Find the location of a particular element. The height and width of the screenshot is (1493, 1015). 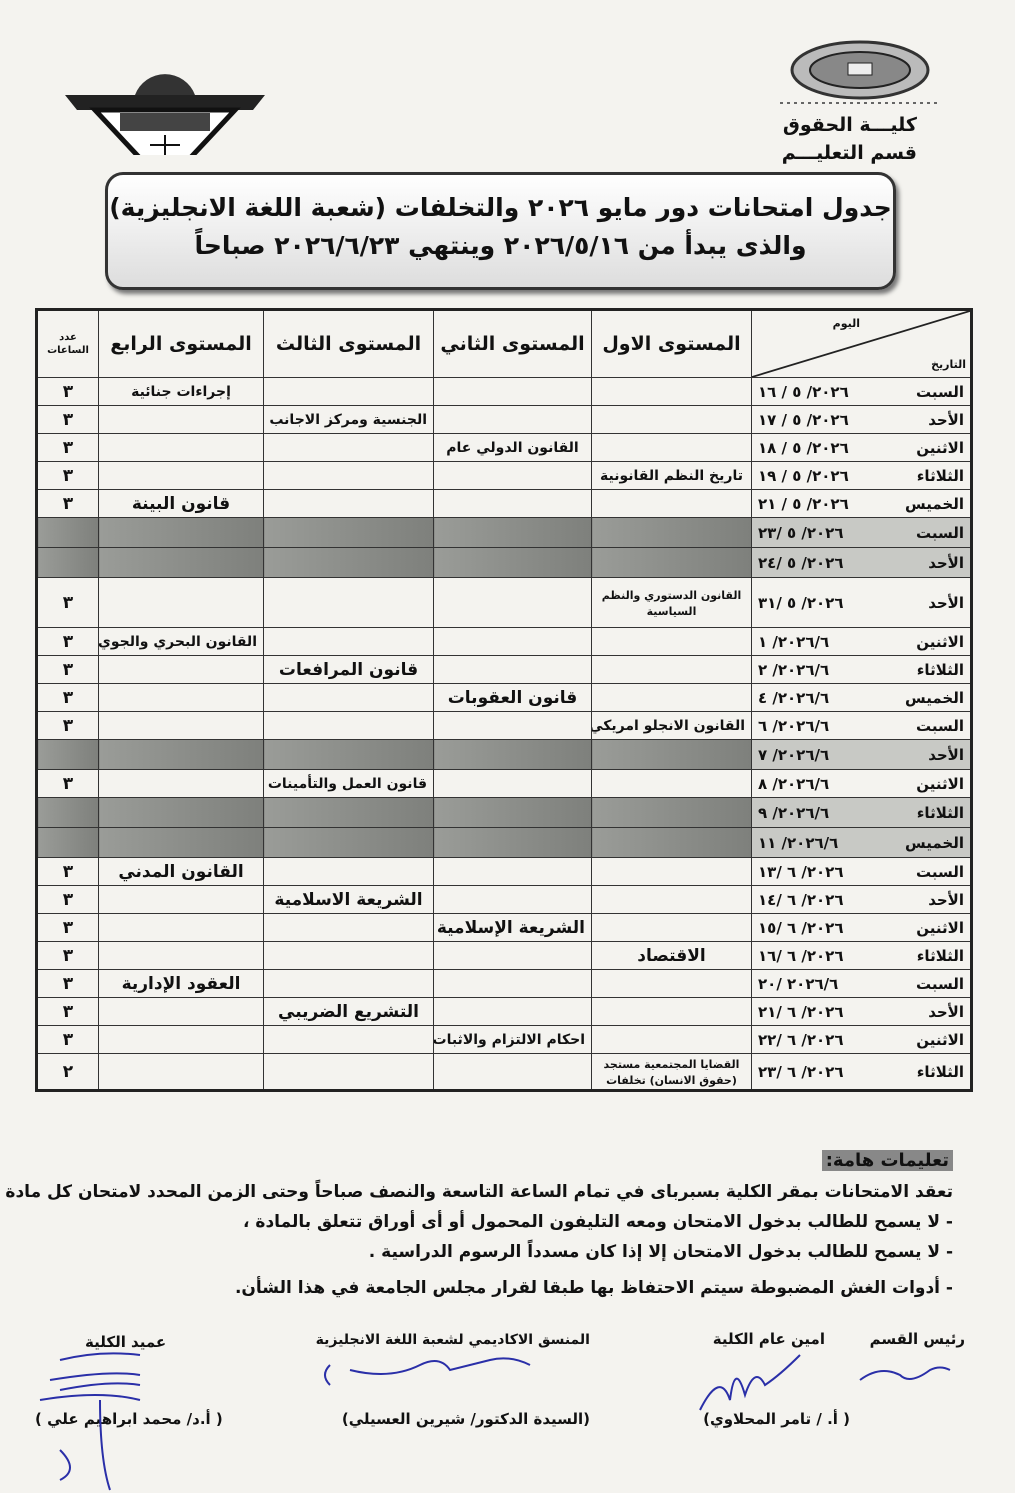

table-row: السبت ٢٠٢٦/ ٦ /١٣ القانون المدني ٣ is located at coordinates (504, 871).